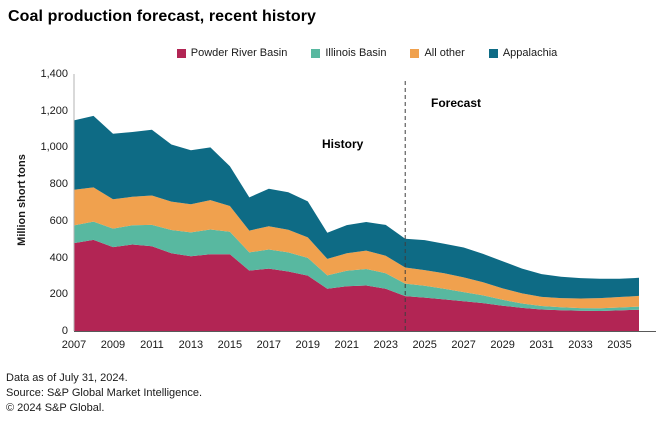 The width and height of the screenshot is (660, 429). Describe the element at coordinates (580, 345) in the screenshot. I see `x-tick-label-2033: 2033` at that location.